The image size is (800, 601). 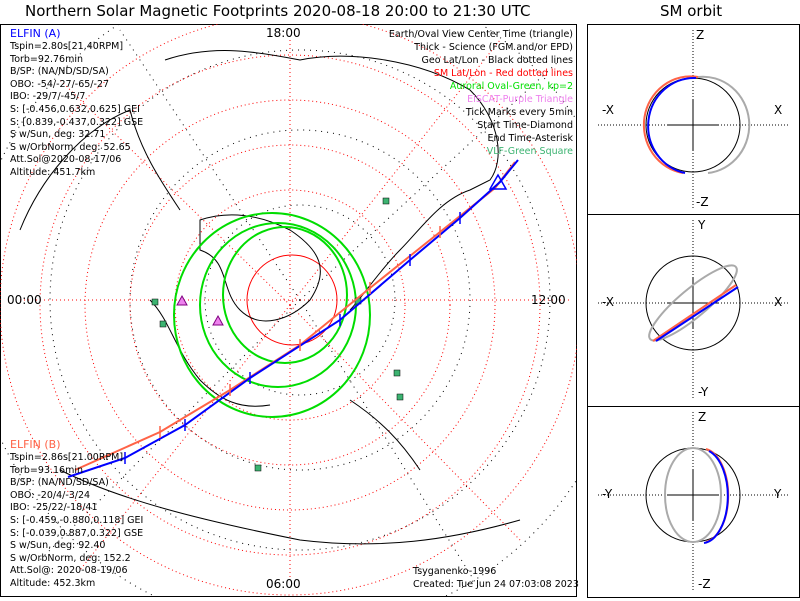 I want to click on orbit-panel-yz: Z -Z -Y Y, so click(x=693, y=502).